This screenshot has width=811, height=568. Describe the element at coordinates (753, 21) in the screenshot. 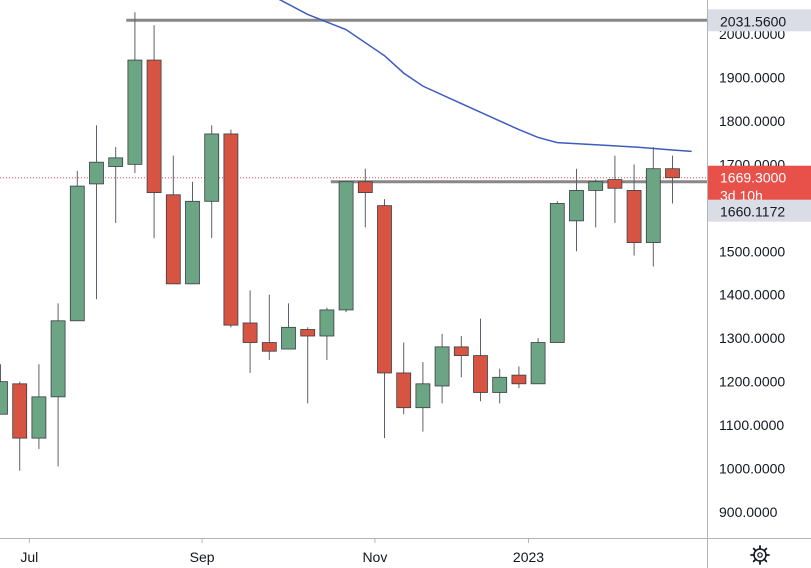

I see `level-tag-upper-text: 2031.5600` at that location.